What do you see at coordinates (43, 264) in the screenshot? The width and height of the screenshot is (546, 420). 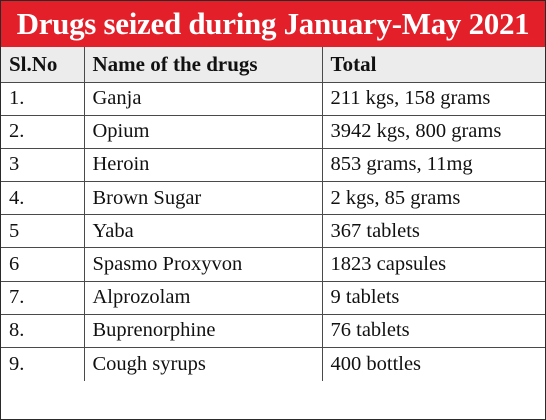 I see `serial-number-cell: 6` at bounding box center [43, 264].